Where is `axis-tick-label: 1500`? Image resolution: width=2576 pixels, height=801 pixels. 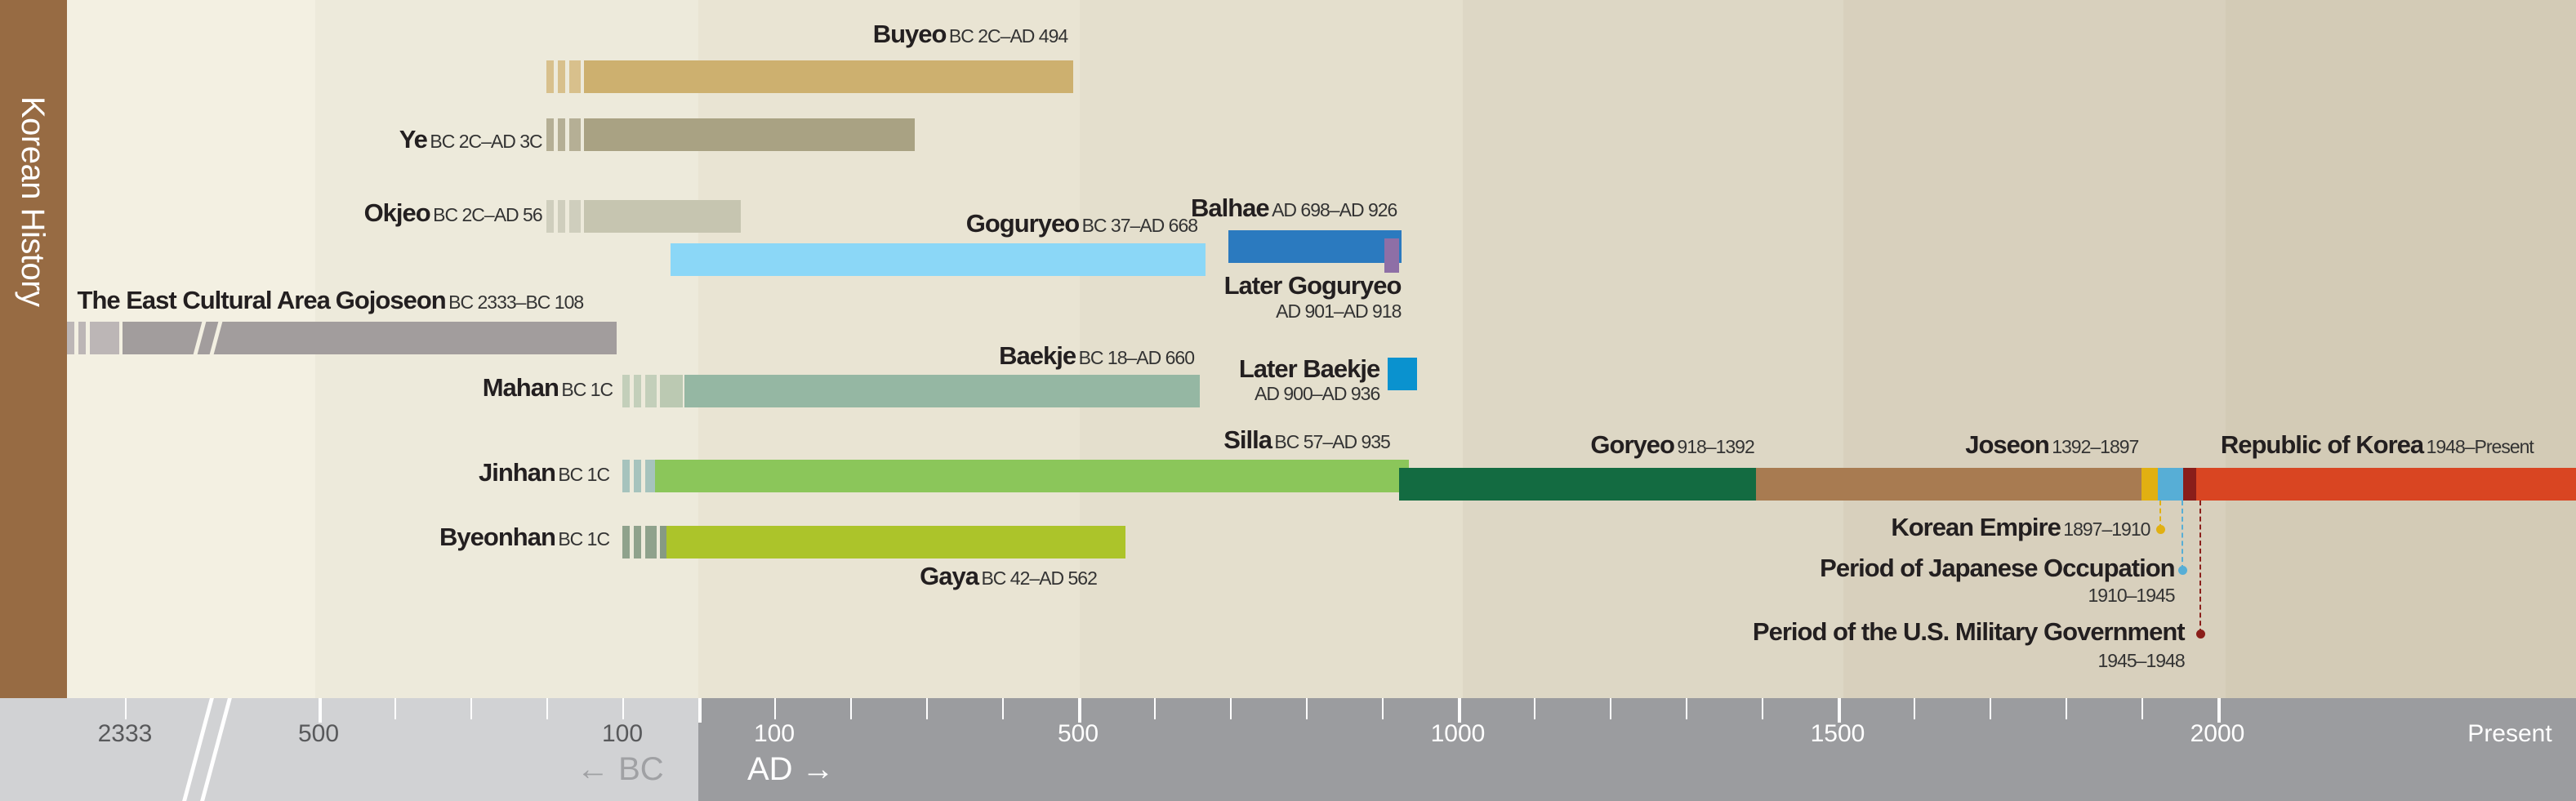
axis-tick-label: 1500 is located at coordinates (1837, 733).